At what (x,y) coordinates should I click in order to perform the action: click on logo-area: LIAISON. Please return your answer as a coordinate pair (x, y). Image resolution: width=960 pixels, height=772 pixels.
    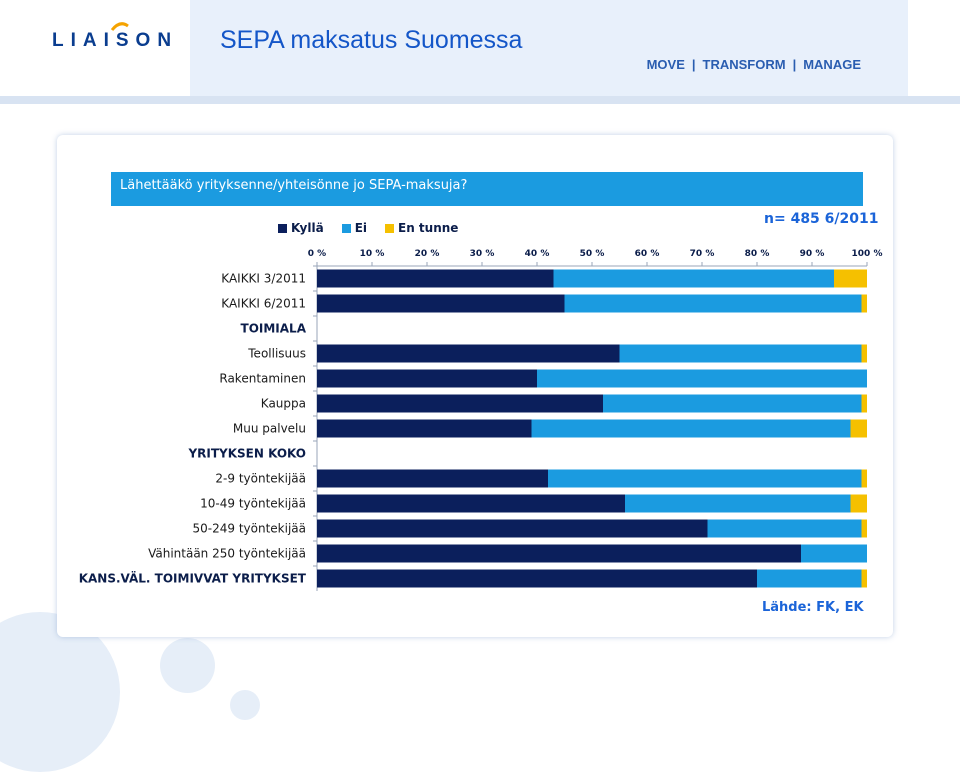
    Looking at the image, I should click on (94, 48).